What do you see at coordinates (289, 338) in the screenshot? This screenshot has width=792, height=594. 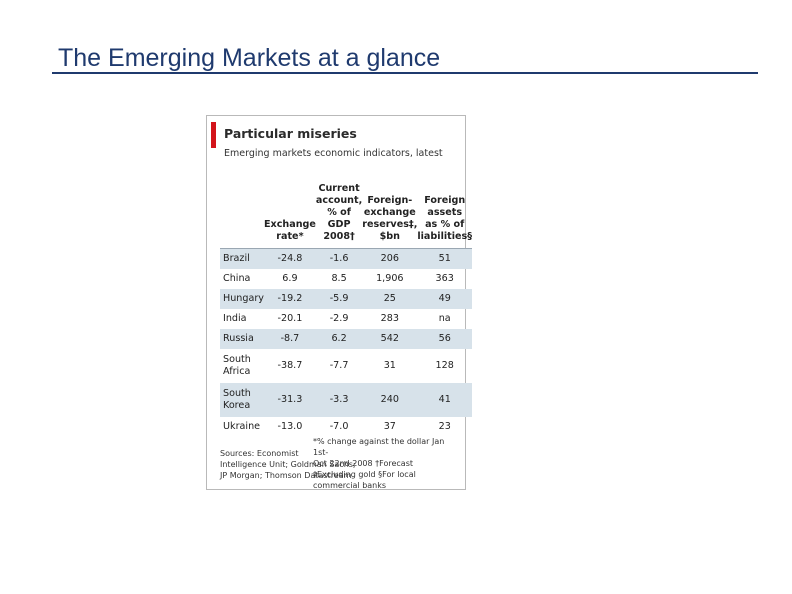 I see `exchange-rate-cell: -8.7` at bounding box center [289, 338].